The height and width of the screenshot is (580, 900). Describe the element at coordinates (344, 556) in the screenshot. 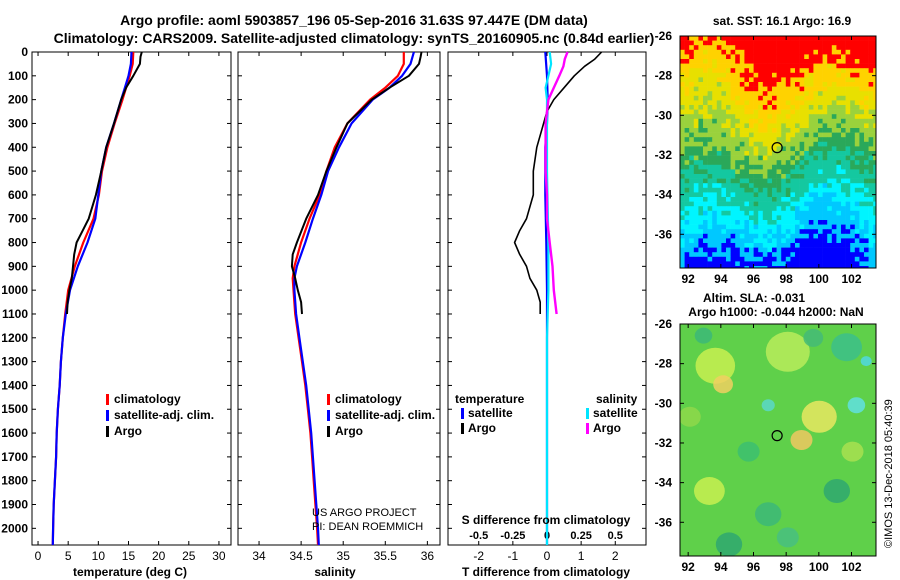

I see `x-tick-label: 35` at that location.